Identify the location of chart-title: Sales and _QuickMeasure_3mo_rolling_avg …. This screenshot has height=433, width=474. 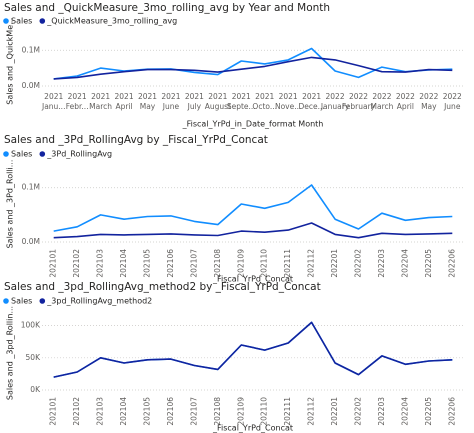
(167, 8).